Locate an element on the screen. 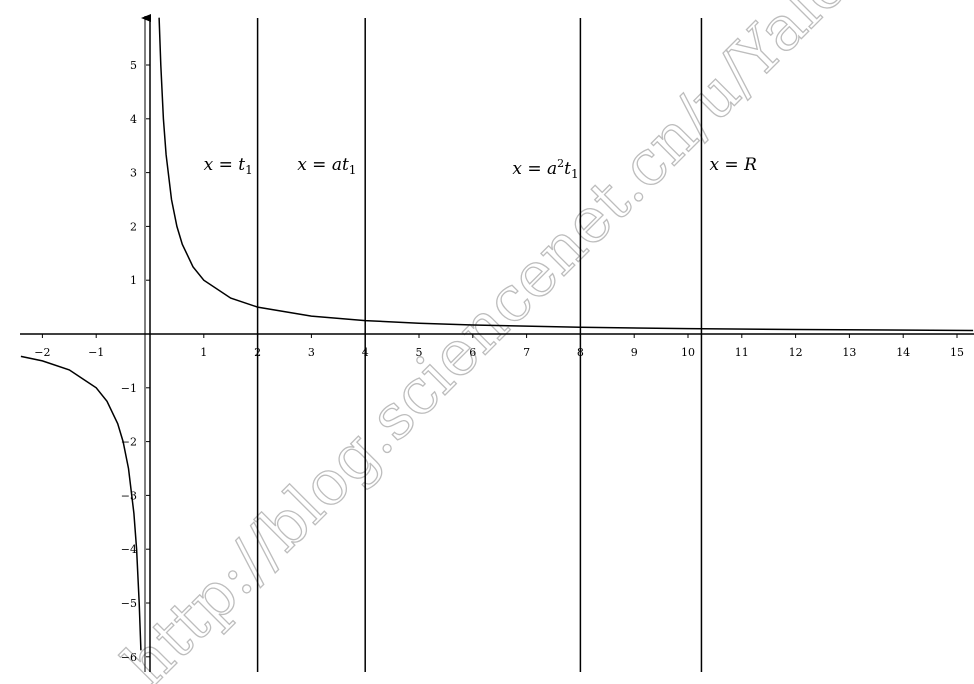 Image resolution: width=974 pixels, height=684 pixels. y-tick-label--1: −1 is located at coordinates (129, 388).